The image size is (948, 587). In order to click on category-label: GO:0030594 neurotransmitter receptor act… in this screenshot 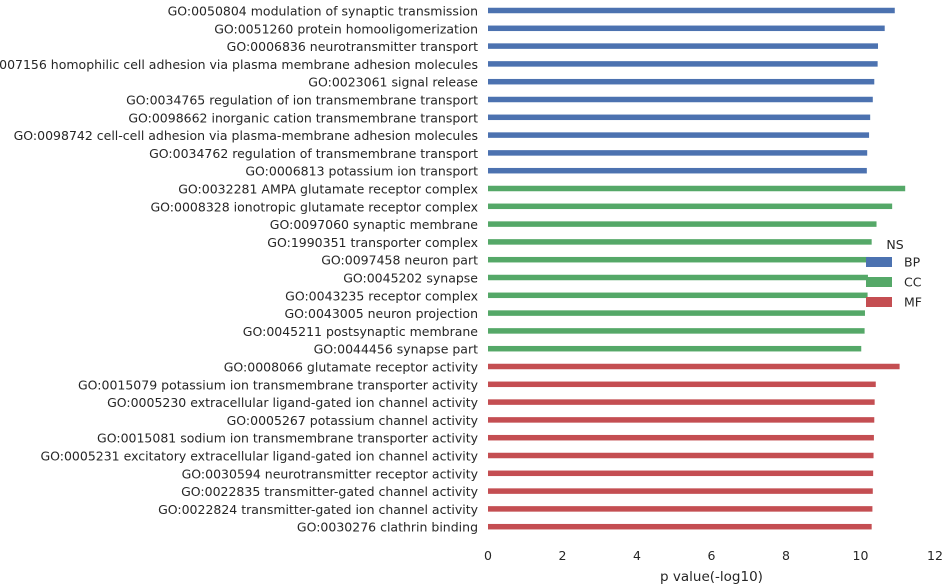, I will do `click(330, 473)`.